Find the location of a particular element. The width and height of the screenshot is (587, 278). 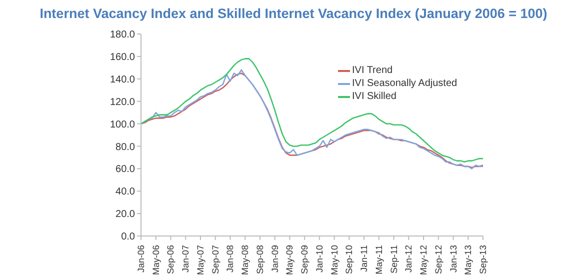

x-tick-label: May-12 is located at coordinates (423, 260).